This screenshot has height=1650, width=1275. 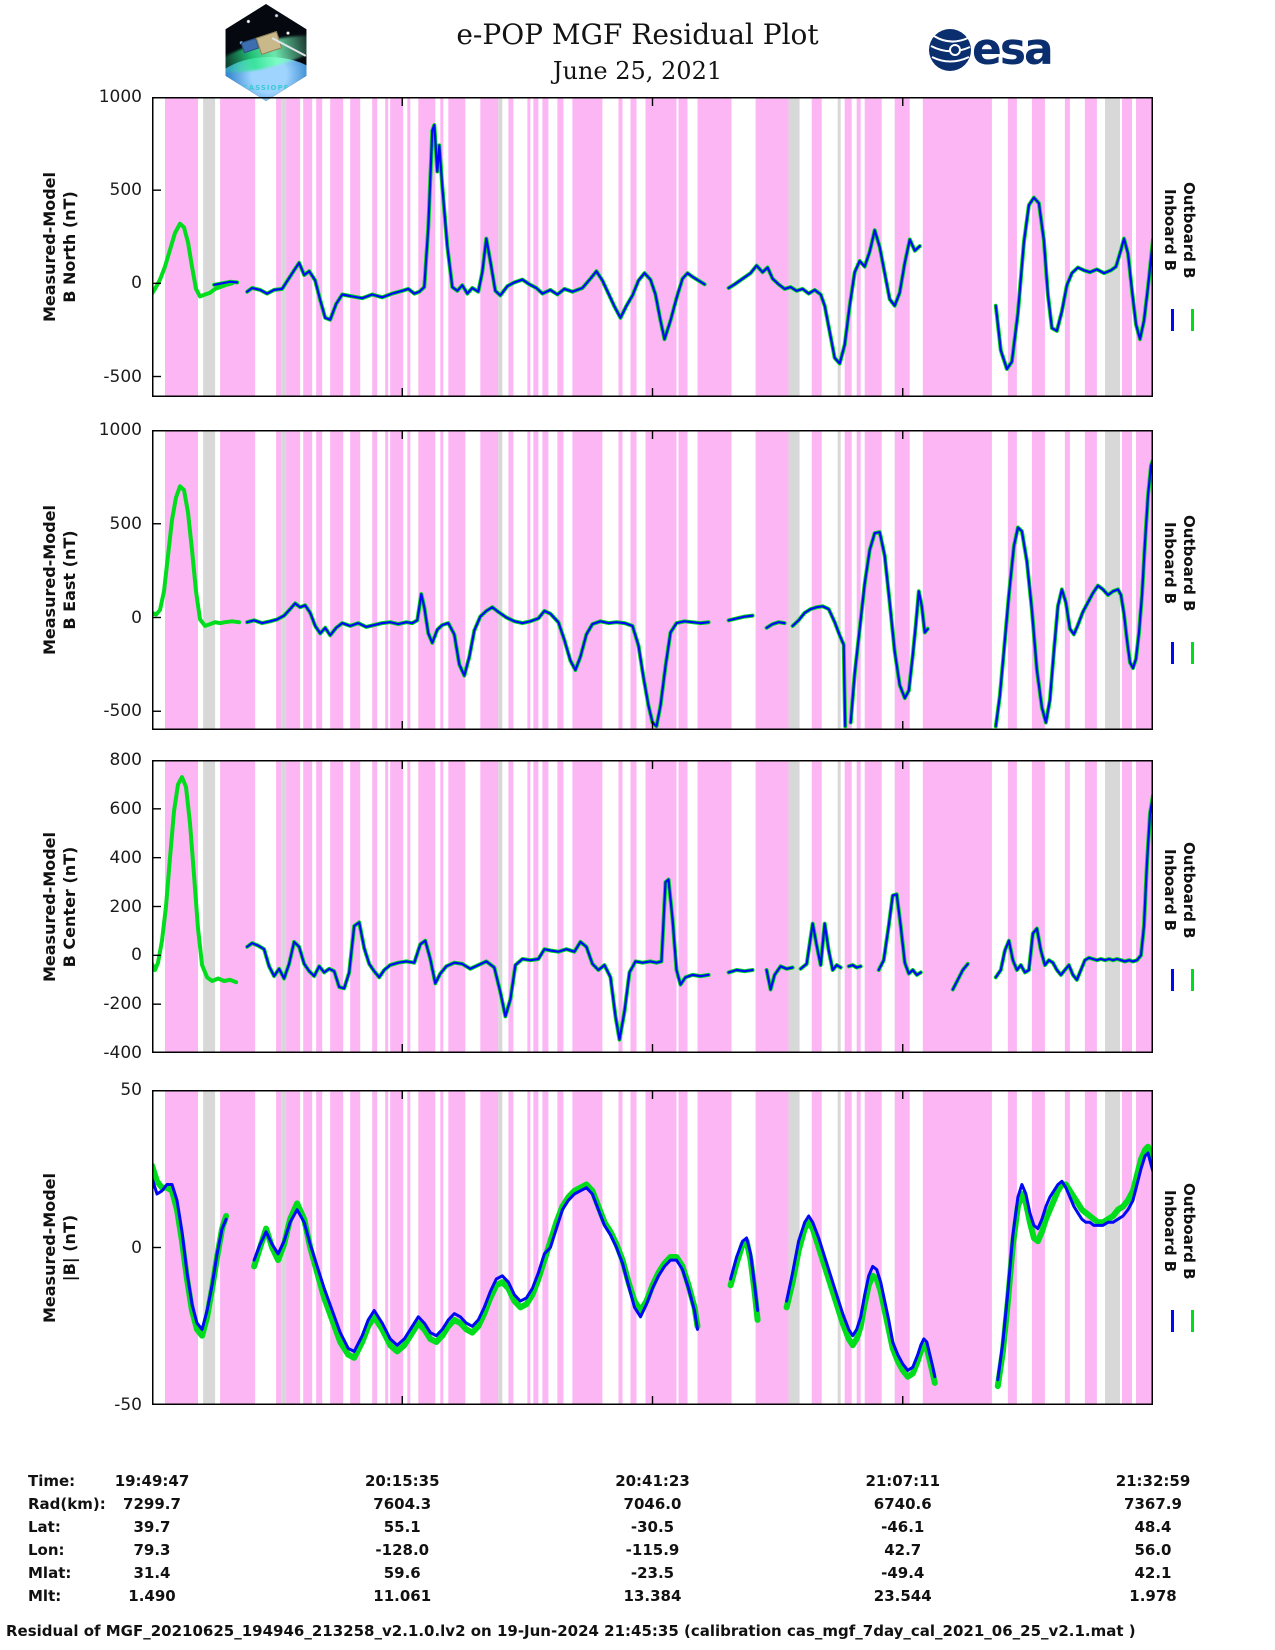 What do you see at coordinates (125, 857) in the screenshot?
I see `y-tick-label: 400` at bounding box center [125, 857].